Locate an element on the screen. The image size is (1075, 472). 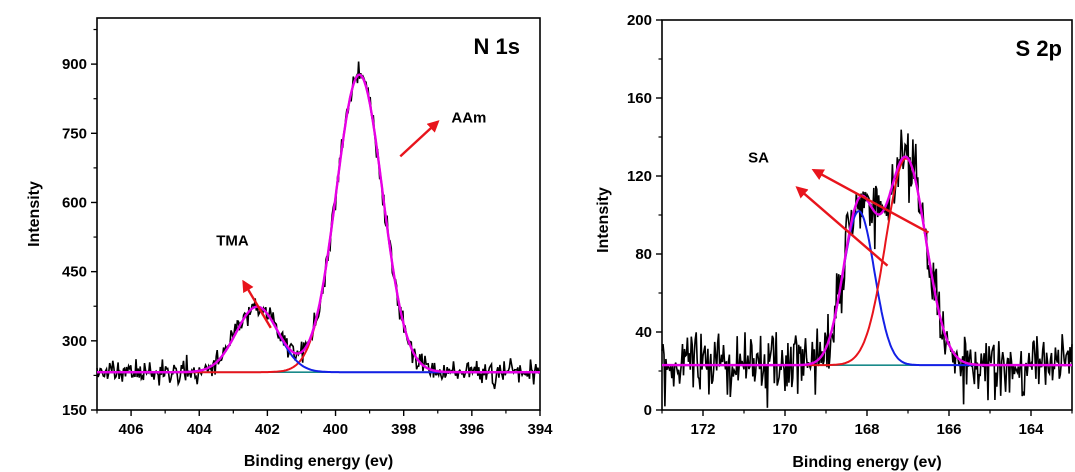
s2p-y-tick-label: 0 is located at coordinates (648, 410).